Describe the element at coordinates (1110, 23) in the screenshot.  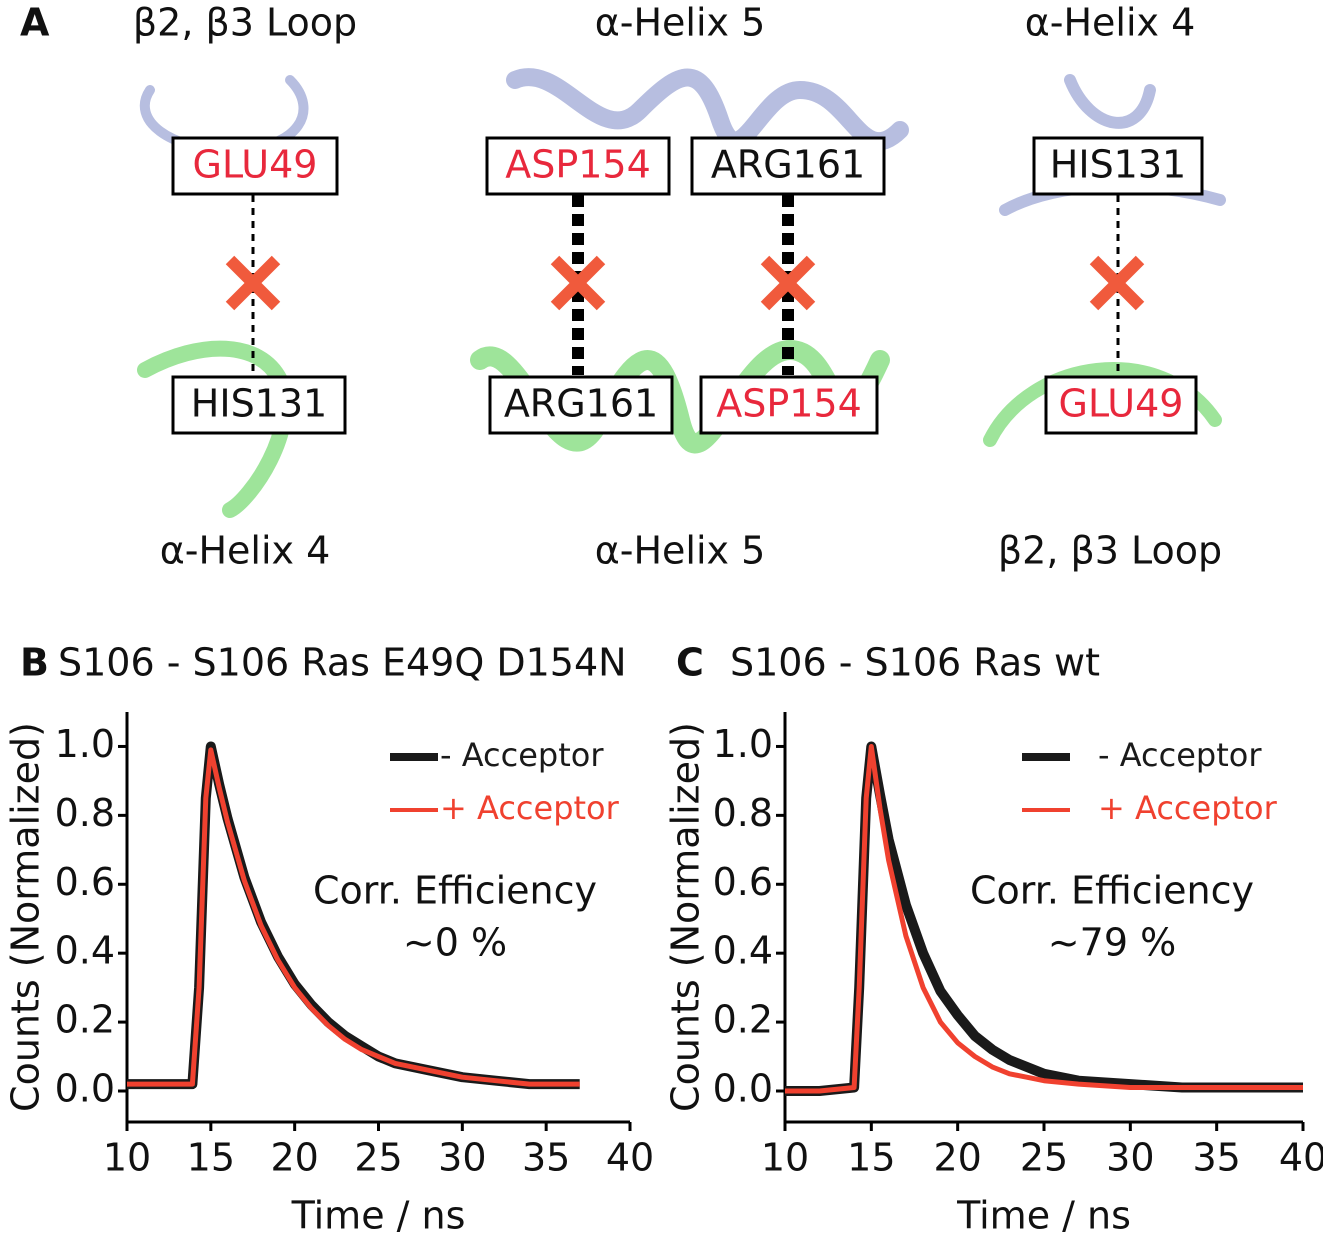
I see `top-label: α-Helix 4` at that location.